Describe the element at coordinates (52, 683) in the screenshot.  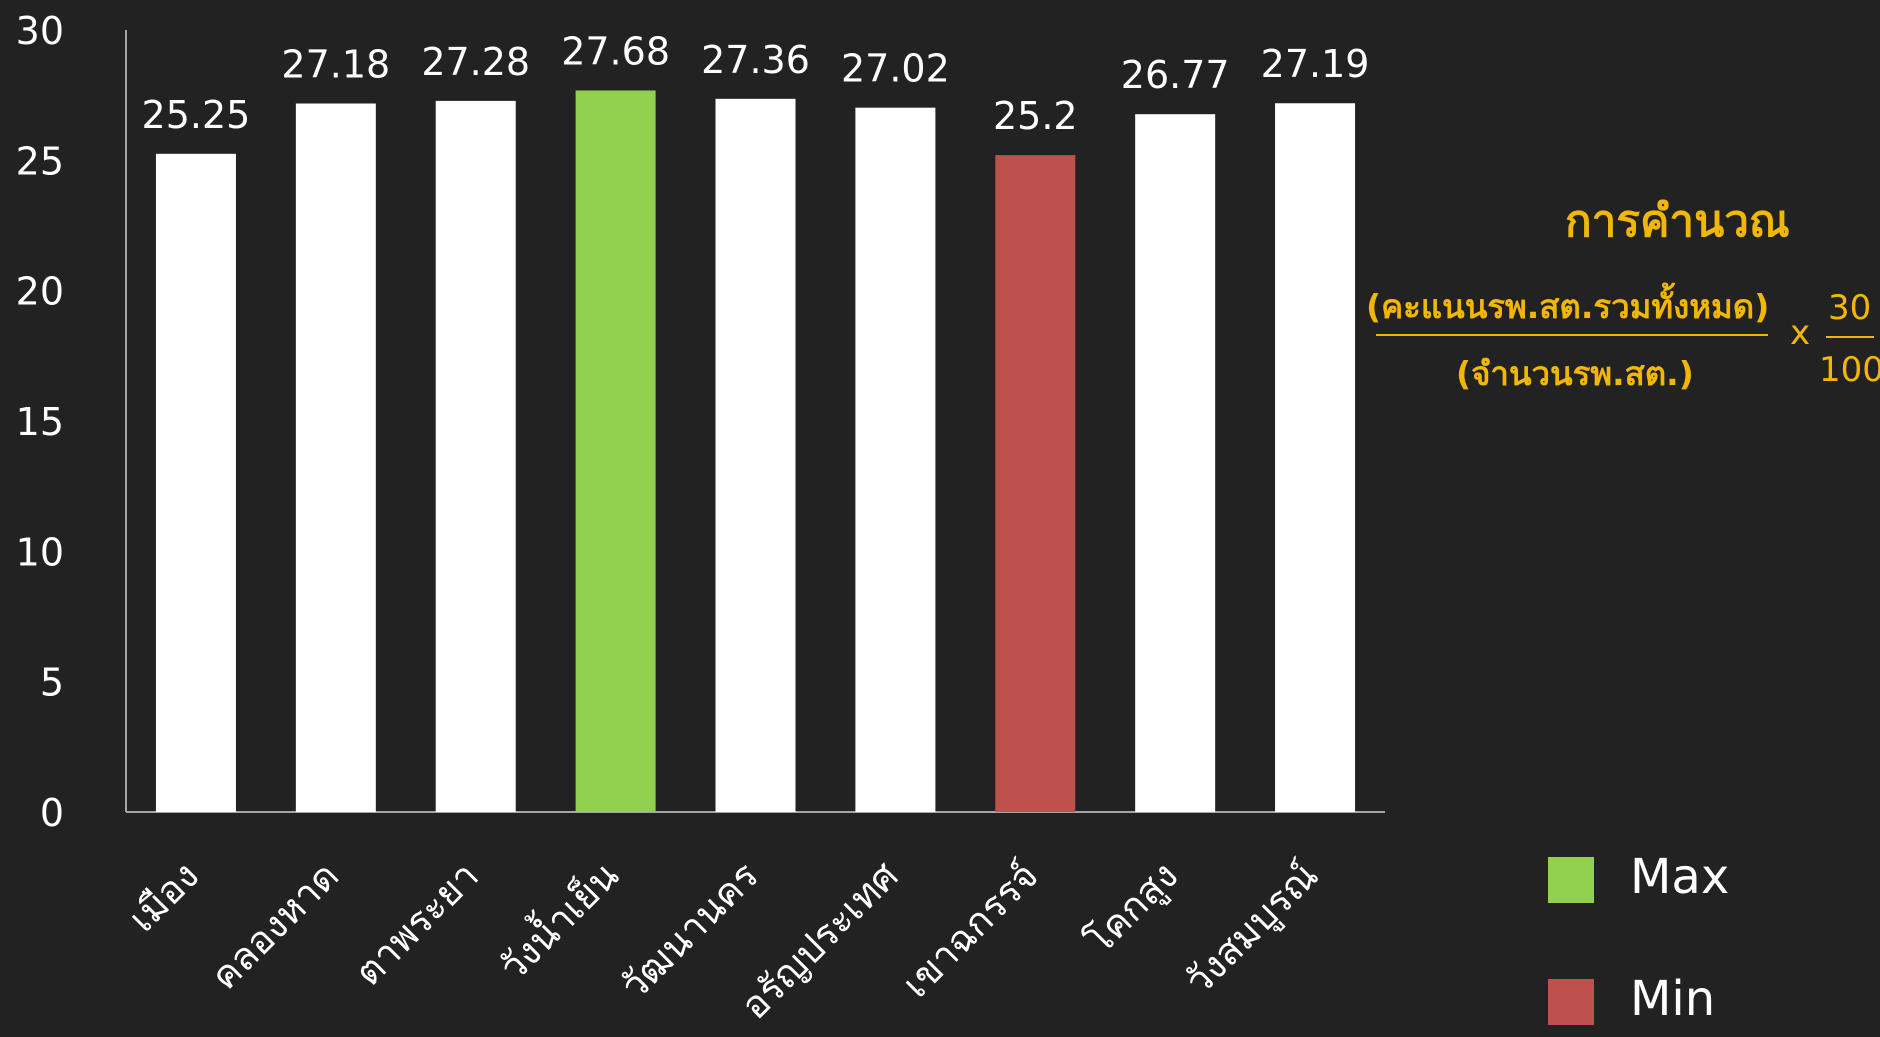
I see `y-tick-label: 5` at that location.